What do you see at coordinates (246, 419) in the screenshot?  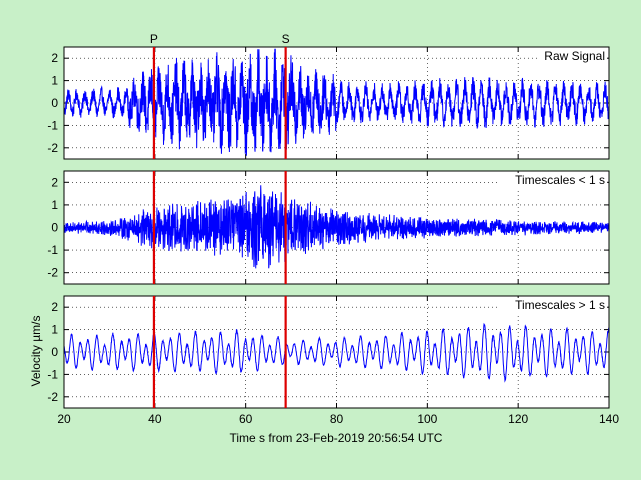 I see `x-tick-label: 60` at bounding box center [246, 419].